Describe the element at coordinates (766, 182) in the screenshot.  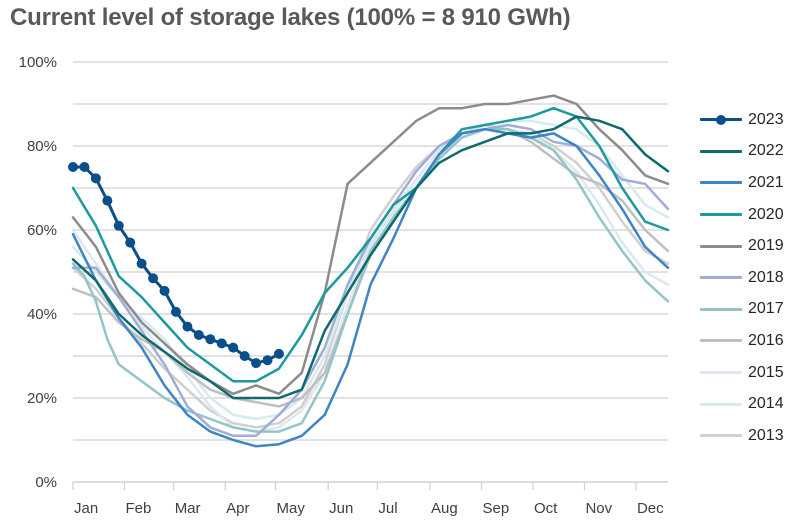
I see `legend-label: 2021` at that location.